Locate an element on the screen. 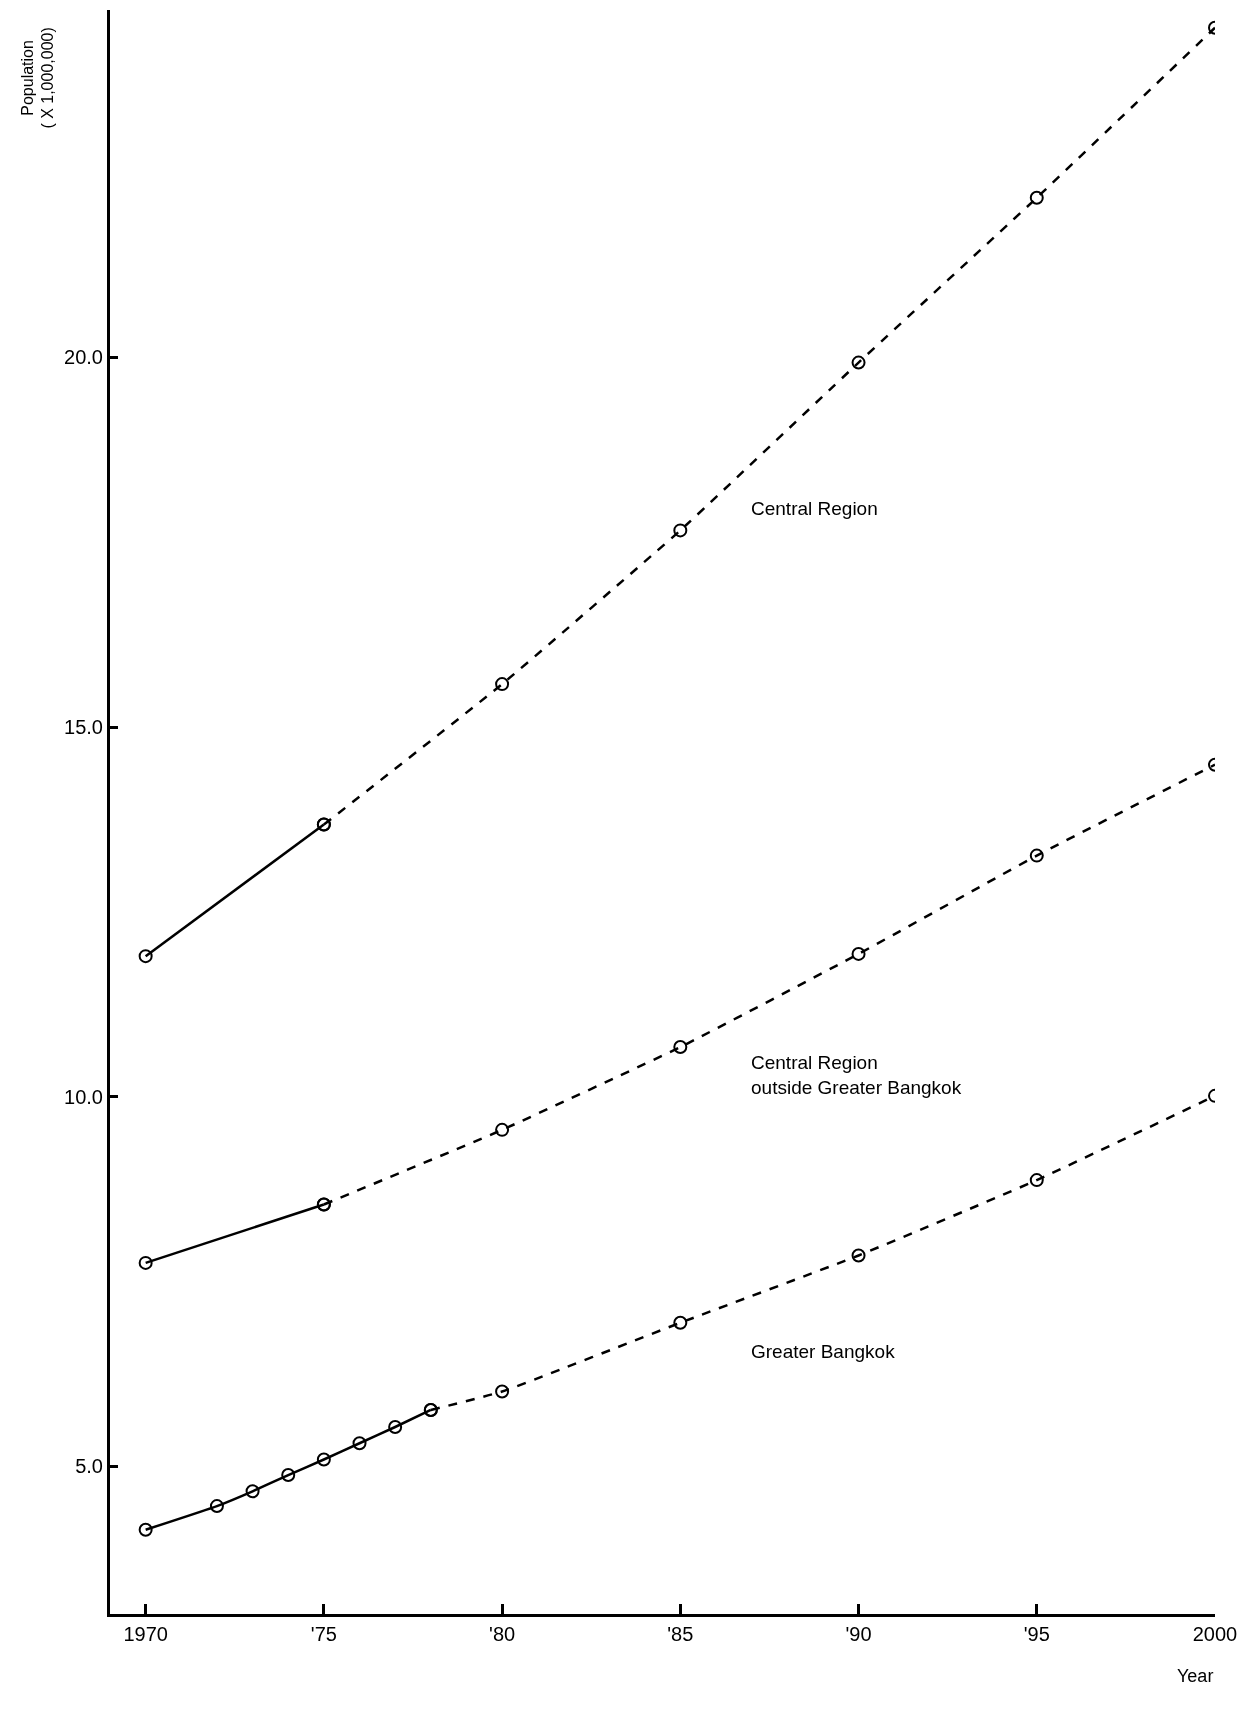 The width and height of the screenshot is (1255, 1709). y-tick-label: 15.0 is located at coordinates (83, 727).